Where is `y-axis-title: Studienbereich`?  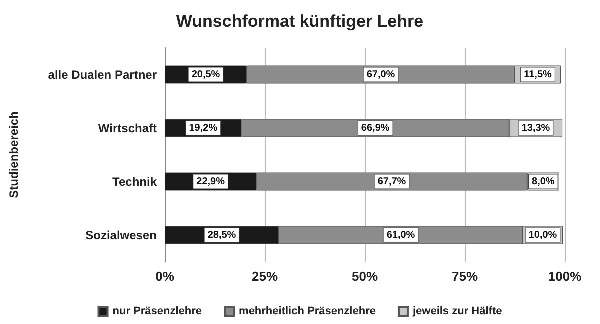 y-axis-title: Studienbereich is located at coordinates (14, 155).